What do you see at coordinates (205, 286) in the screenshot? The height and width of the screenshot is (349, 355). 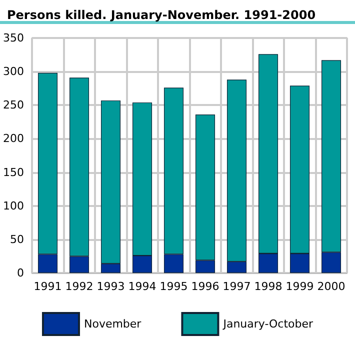 I see `x-tick-label: 1996` at bounding box center [205, 286].